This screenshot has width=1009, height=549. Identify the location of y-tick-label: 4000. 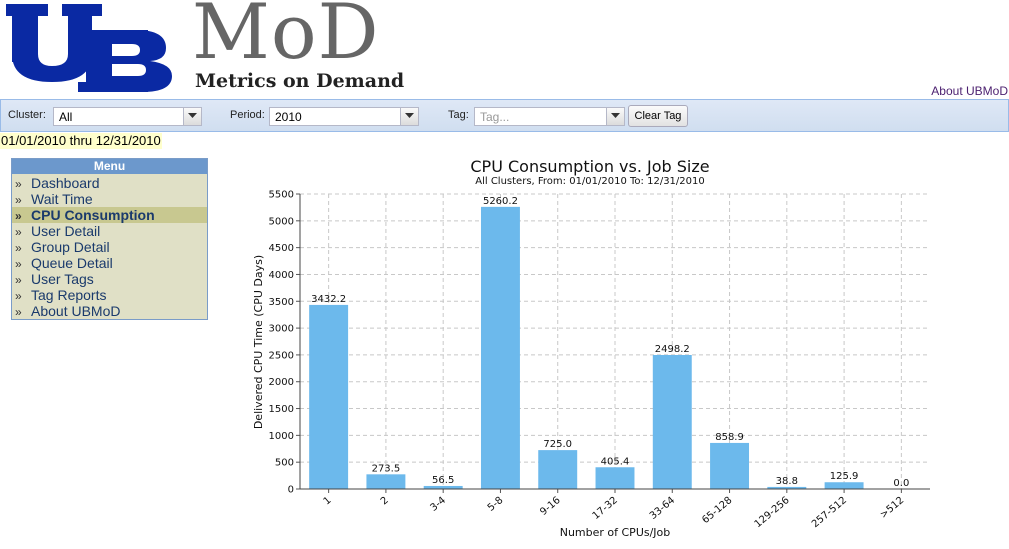
(281, 275).